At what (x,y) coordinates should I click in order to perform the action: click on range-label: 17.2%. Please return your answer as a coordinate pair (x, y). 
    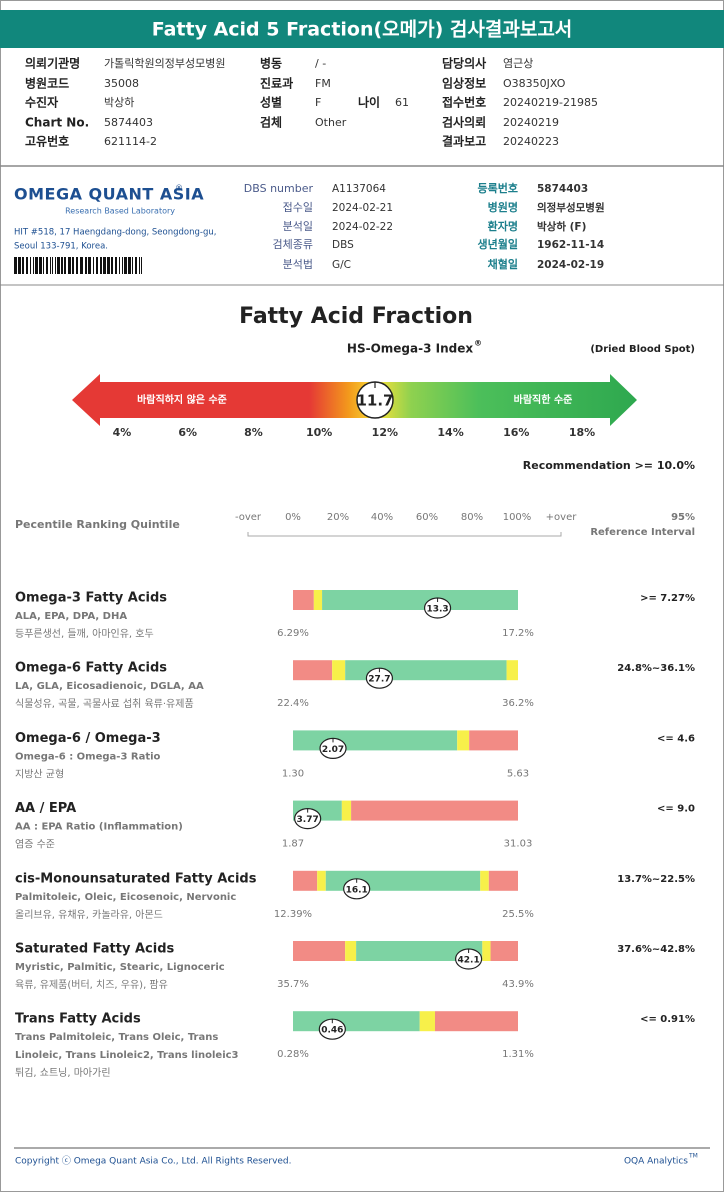
    Looking at the image, I should click on (518, 633).